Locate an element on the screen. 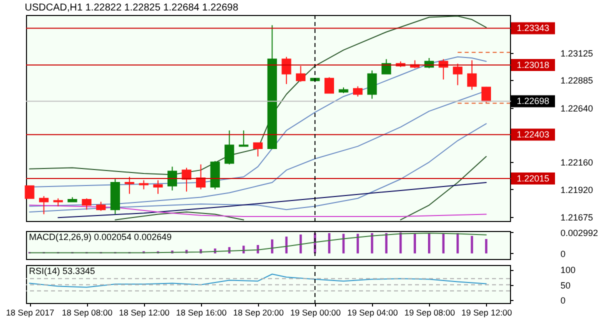 The image size is (609, 328). chart-title: MACD(12,26,9) 0.002054 0.002649 is located at coordinates (100, 237).